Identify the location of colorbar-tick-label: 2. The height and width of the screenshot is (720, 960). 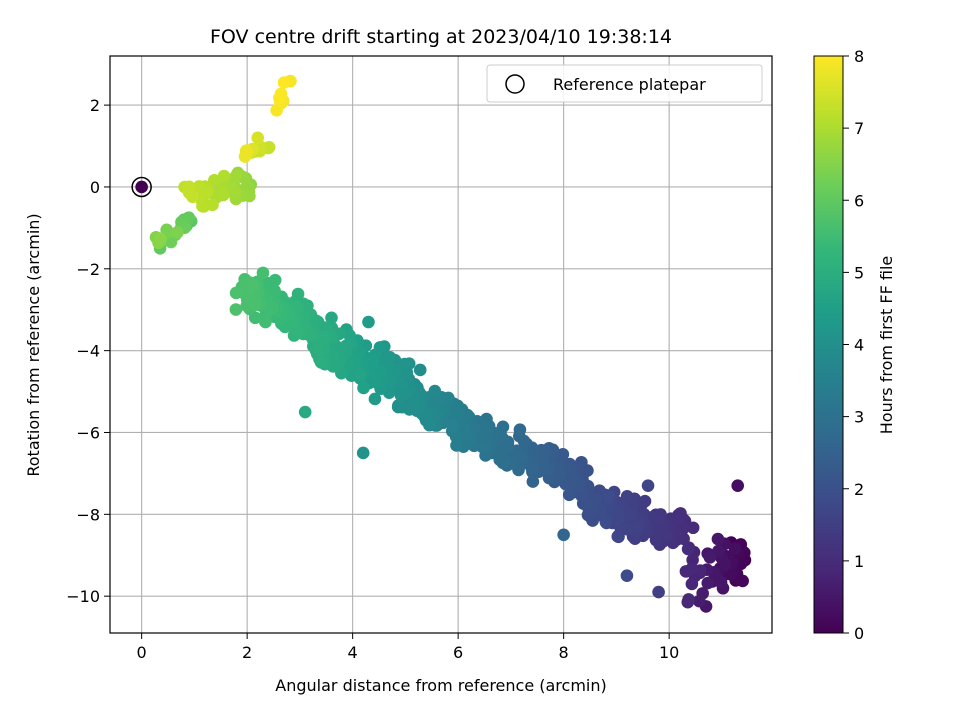
(859, 489).